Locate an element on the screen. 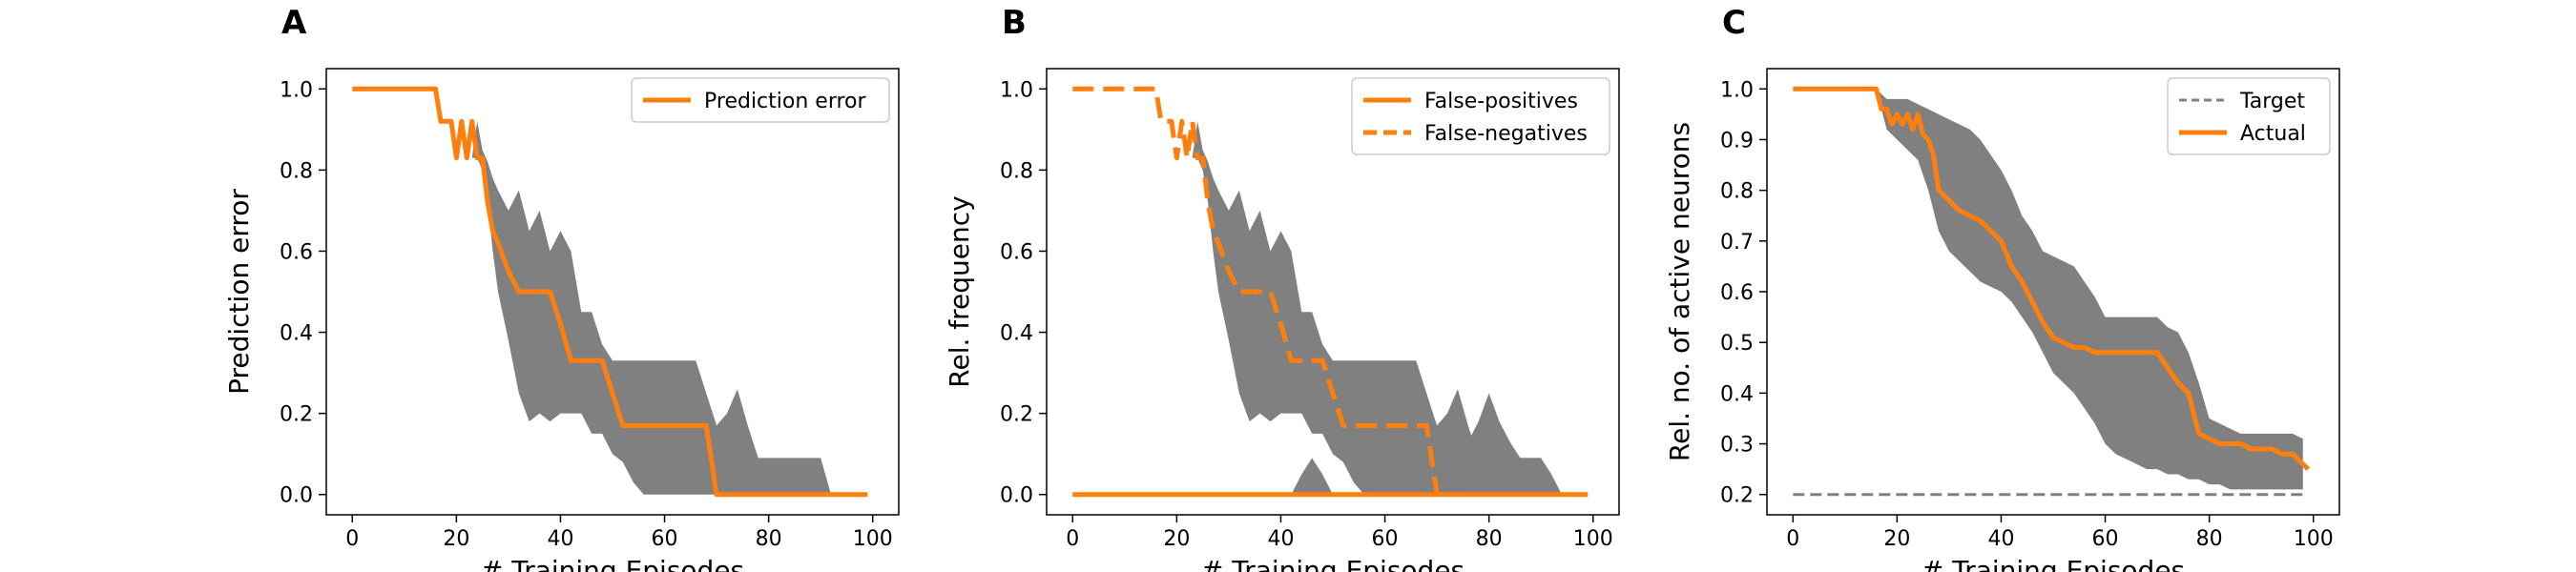  panel-label-c: C is located at coordinates (1734, 23).